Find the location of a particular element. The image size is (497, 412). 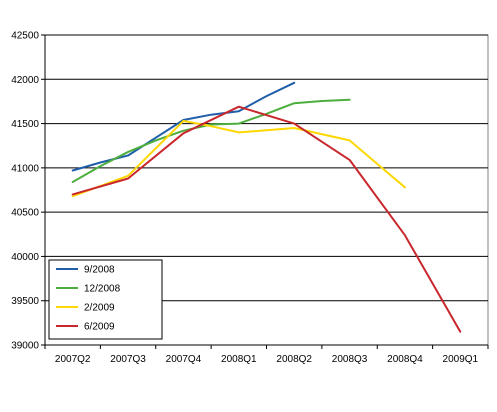

x-tick-label: 2008Q4 is located at coordinates (405, 359).